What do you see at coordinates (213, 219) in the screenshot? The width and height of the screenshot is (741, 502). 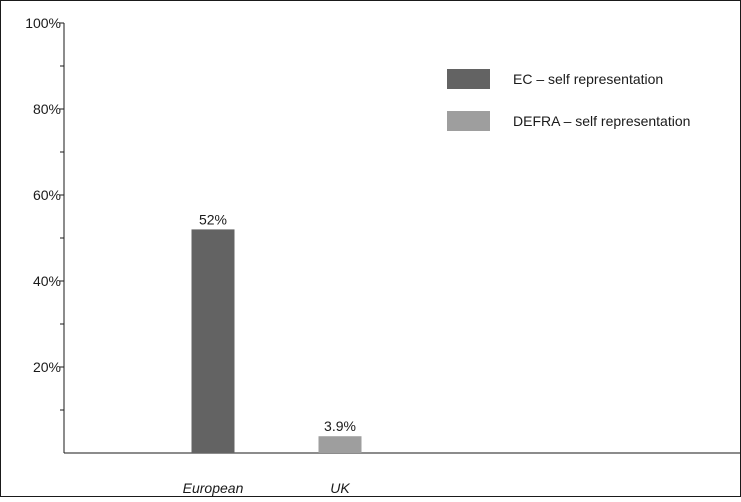 I see `data-label: 52%` at bounding box center [213, 219].